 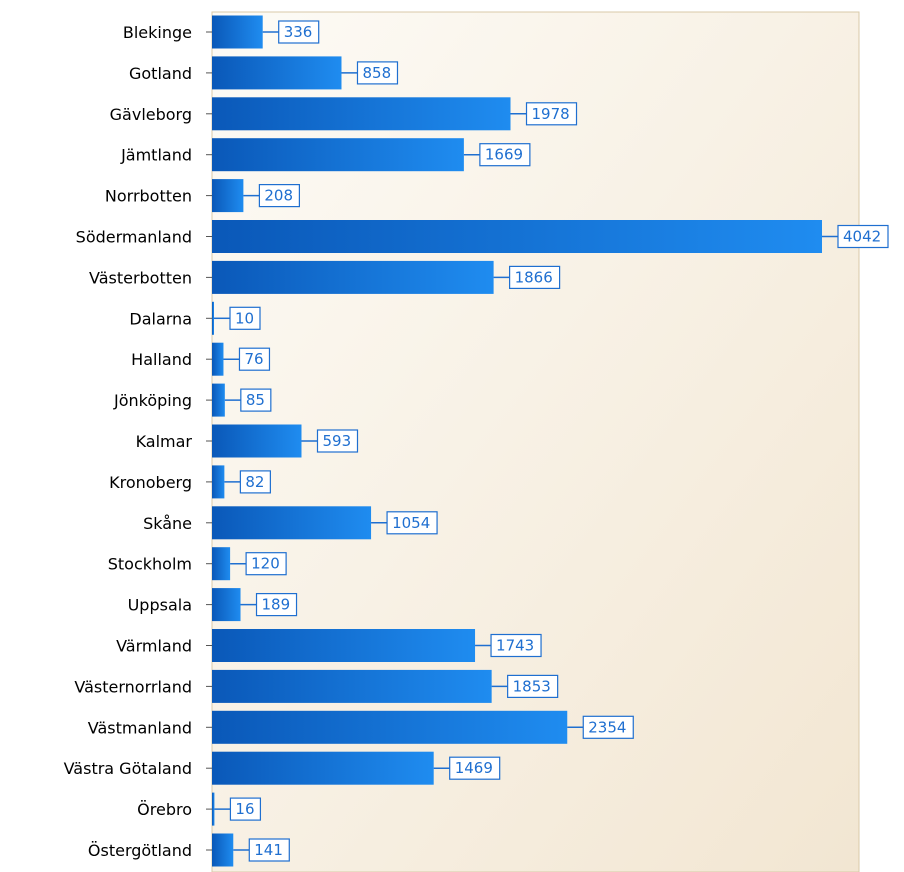 What do you see at coordinates (164, 441) in the screenshot?
I see `category-label: Kalmar` at bounding box center [164, 441].